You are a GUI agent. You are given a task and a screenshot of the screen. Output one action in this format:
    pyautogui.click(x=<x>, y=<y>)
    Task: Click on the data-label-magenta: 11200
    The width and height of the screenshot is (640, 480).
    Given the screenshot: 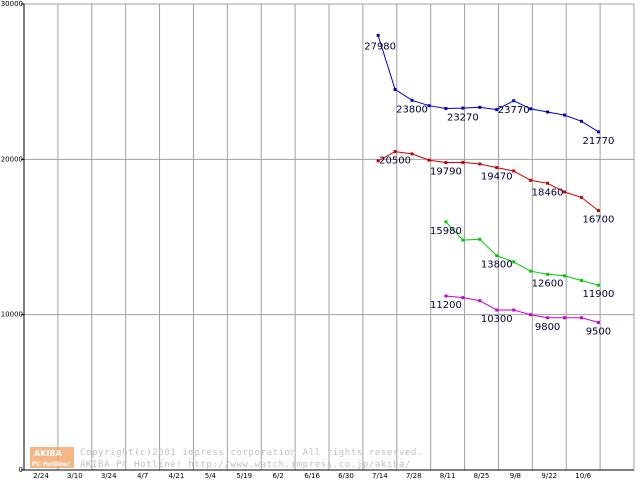 What is the action you would take?
    pyautogui.click(x=446, y=305)
    